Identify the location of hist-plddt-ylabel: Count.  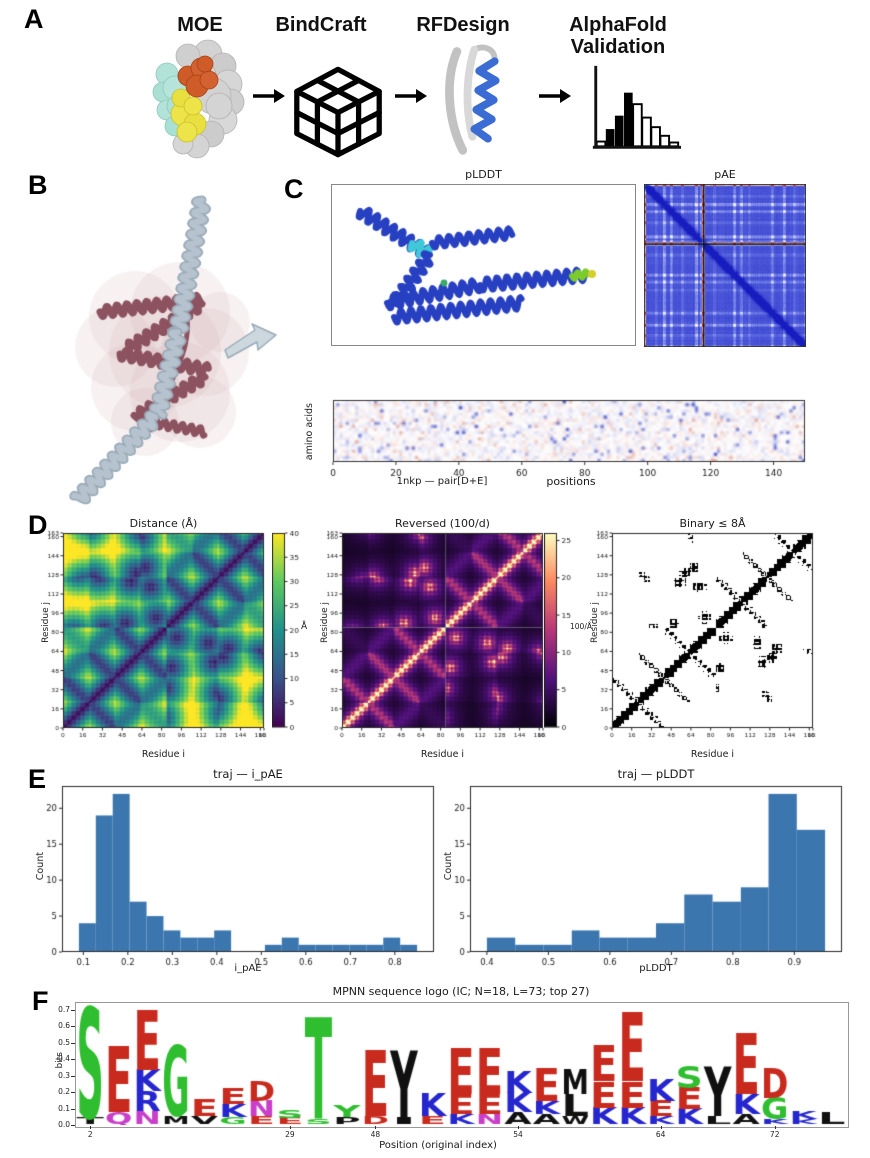
(448, 866).